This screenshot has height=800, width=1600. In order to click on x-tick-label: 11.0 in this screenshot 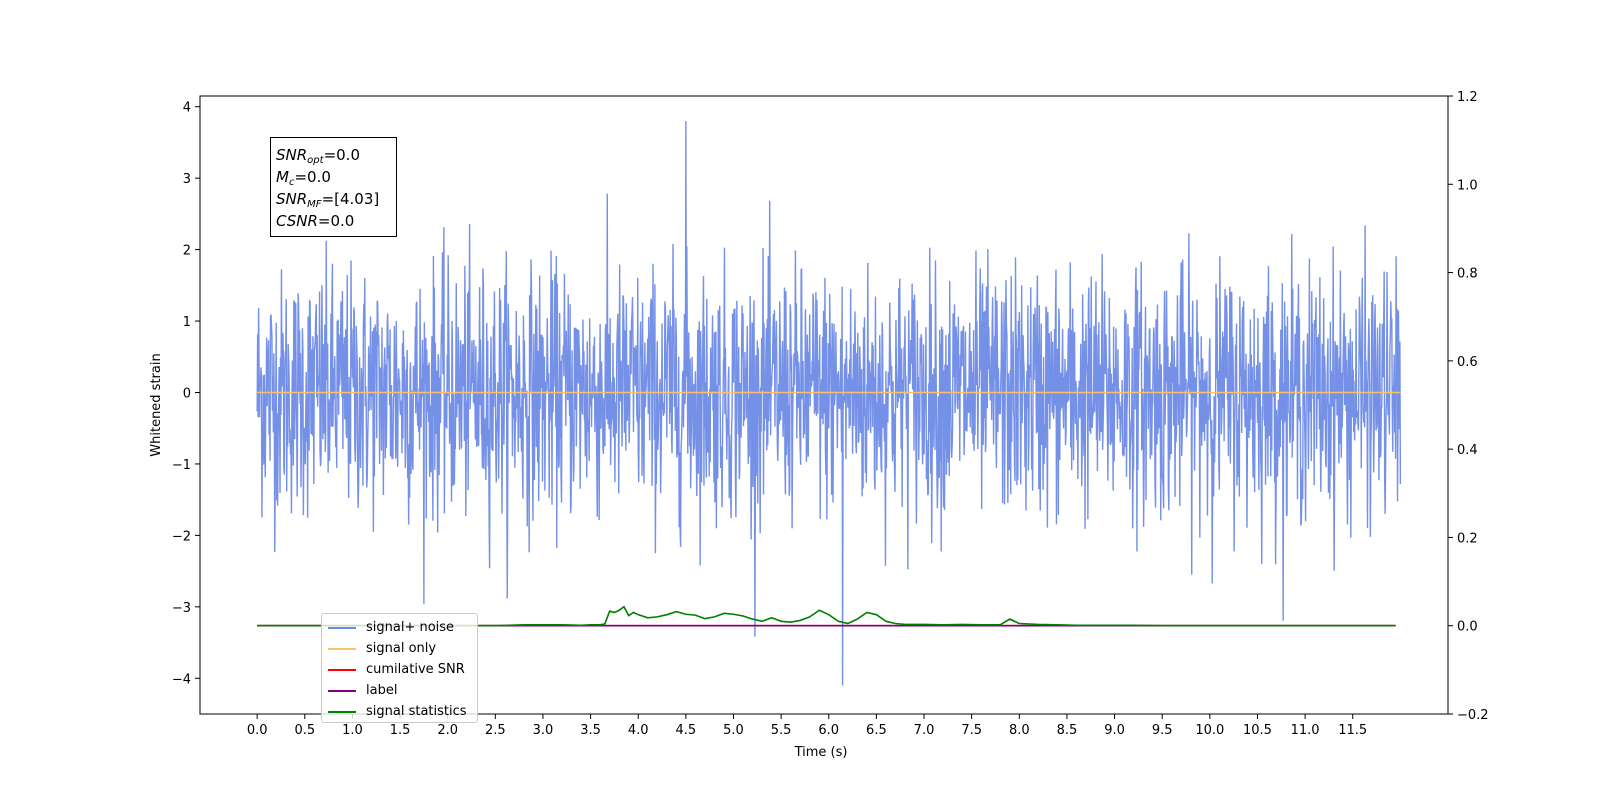, I will do `click(1305, 730)`.